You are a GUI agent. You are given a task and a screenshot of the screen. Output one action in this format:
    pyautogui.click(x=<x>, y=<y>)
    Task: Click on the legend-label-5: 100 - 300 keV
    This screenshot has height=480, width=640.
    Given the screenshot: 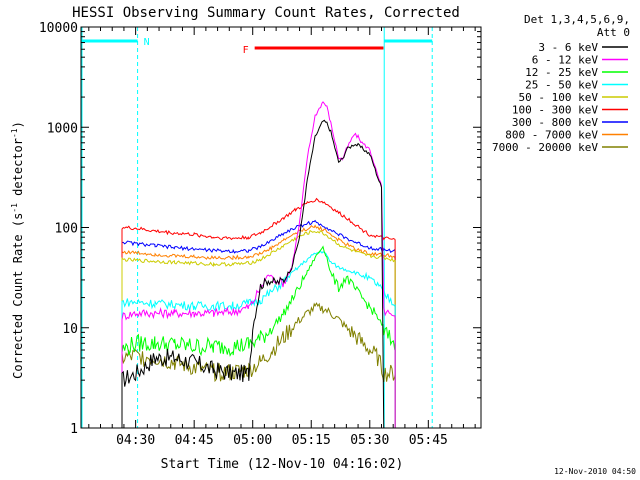 What is the action you would take?
    pyautogui.click(x=555, y=110)
    